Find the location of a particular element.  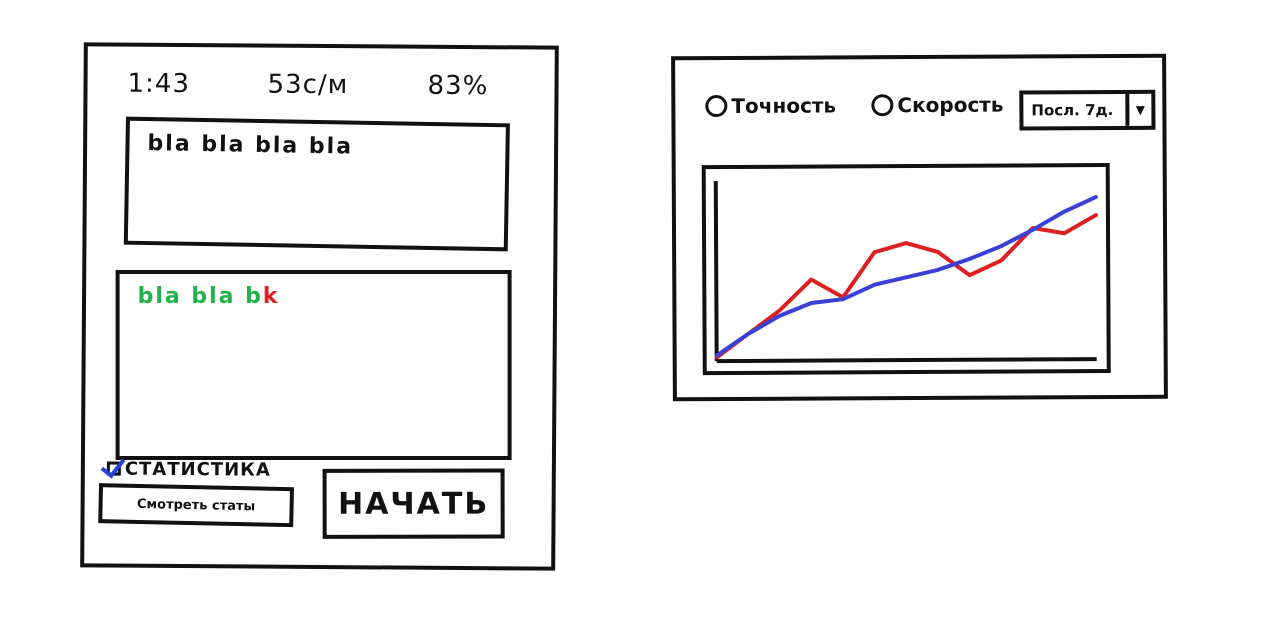

radio-accuracy: Точность is located at coordinates (770, 105).